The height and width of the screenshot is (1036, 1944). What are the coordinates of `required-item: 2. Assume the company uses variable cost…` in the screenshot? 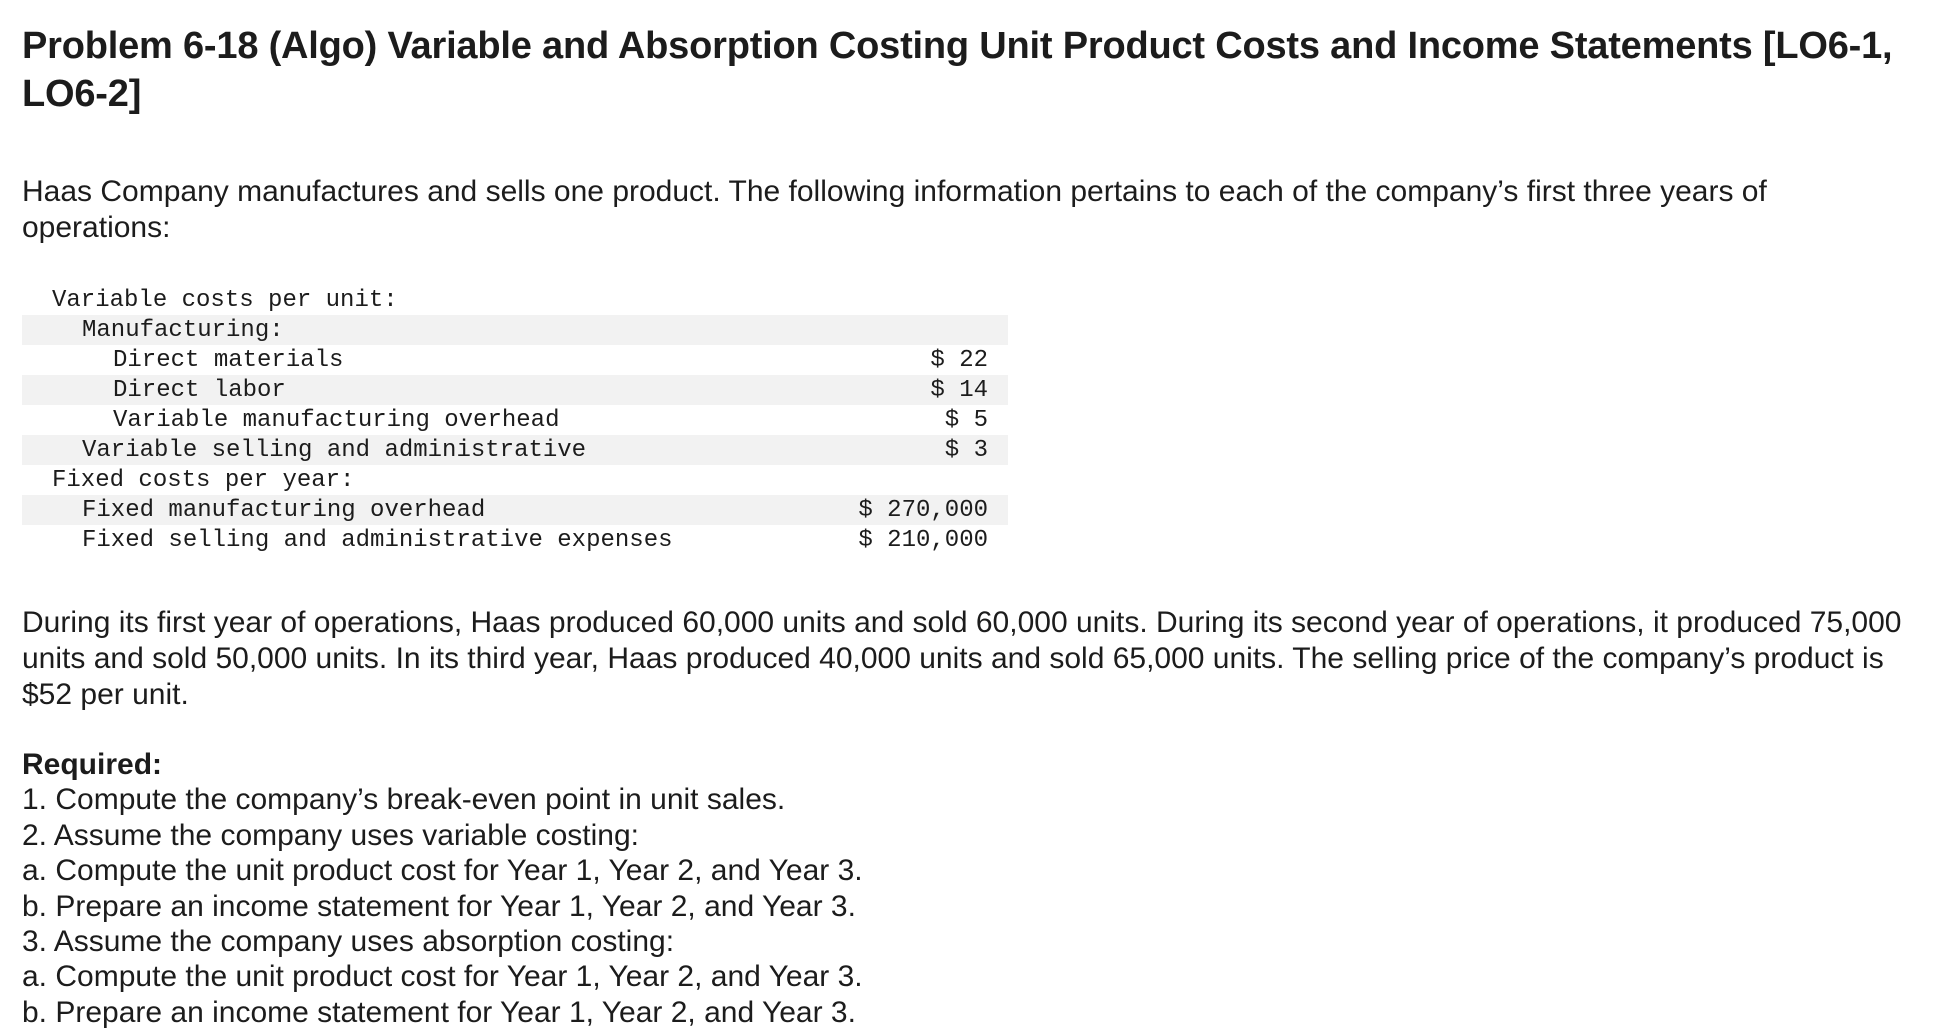 It's located at (330, 835).